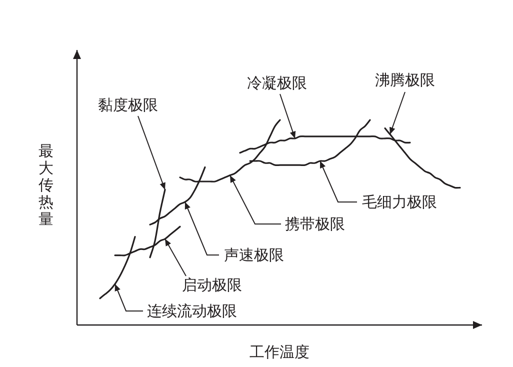  Describe the element at coordinates (132, 177) in the screenshot. I see `series: 黏度极限` at that location.